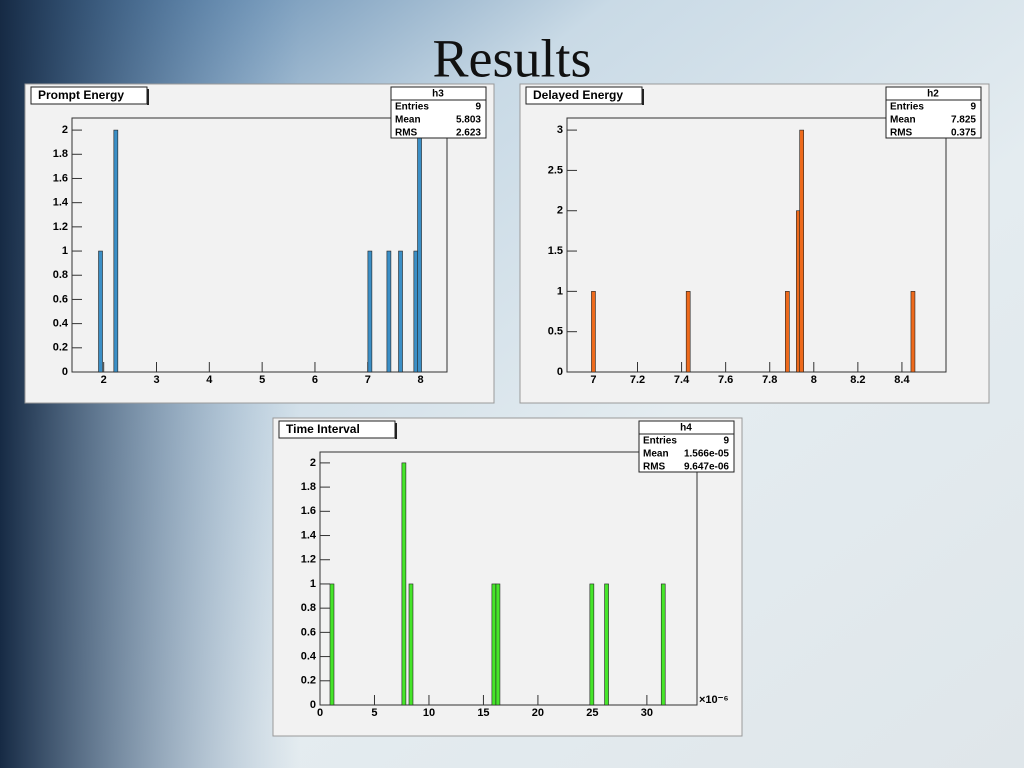  I want to click on x-tick-label: 6, so click(315, 380).